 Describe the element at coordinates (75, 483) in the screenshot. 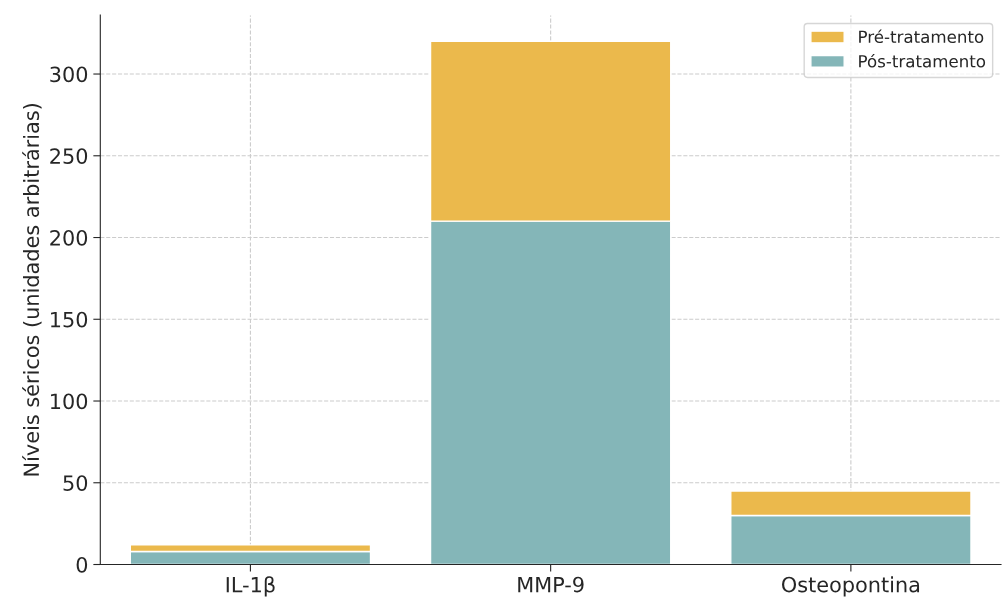

I see `y-tick-label: 50` at that location.